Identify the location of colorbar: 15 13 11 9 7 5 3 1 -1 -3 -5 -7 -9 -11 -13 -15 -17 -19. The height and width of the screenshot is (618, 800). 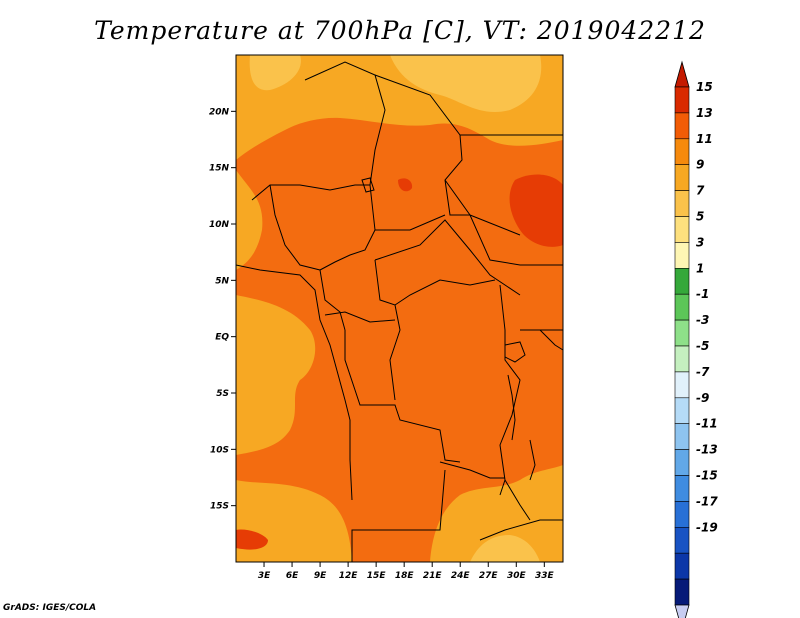
(696, 339).